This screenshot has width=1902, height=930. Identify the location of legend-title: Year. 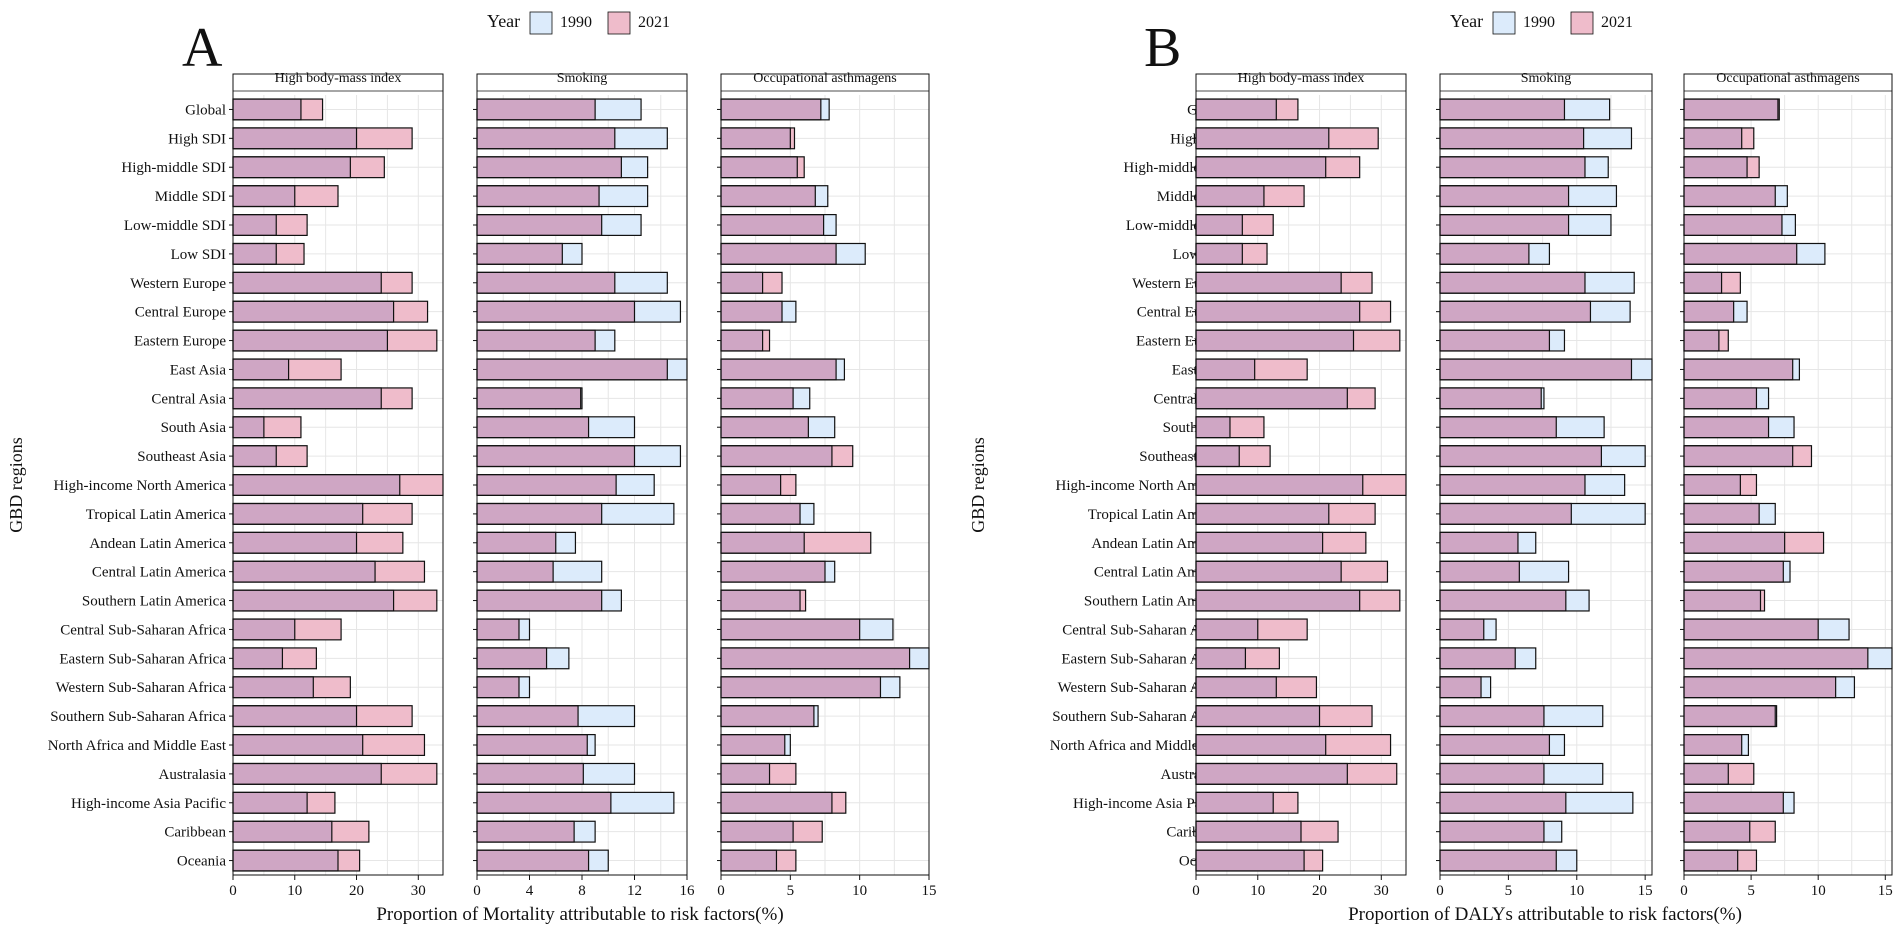
(503, 21).